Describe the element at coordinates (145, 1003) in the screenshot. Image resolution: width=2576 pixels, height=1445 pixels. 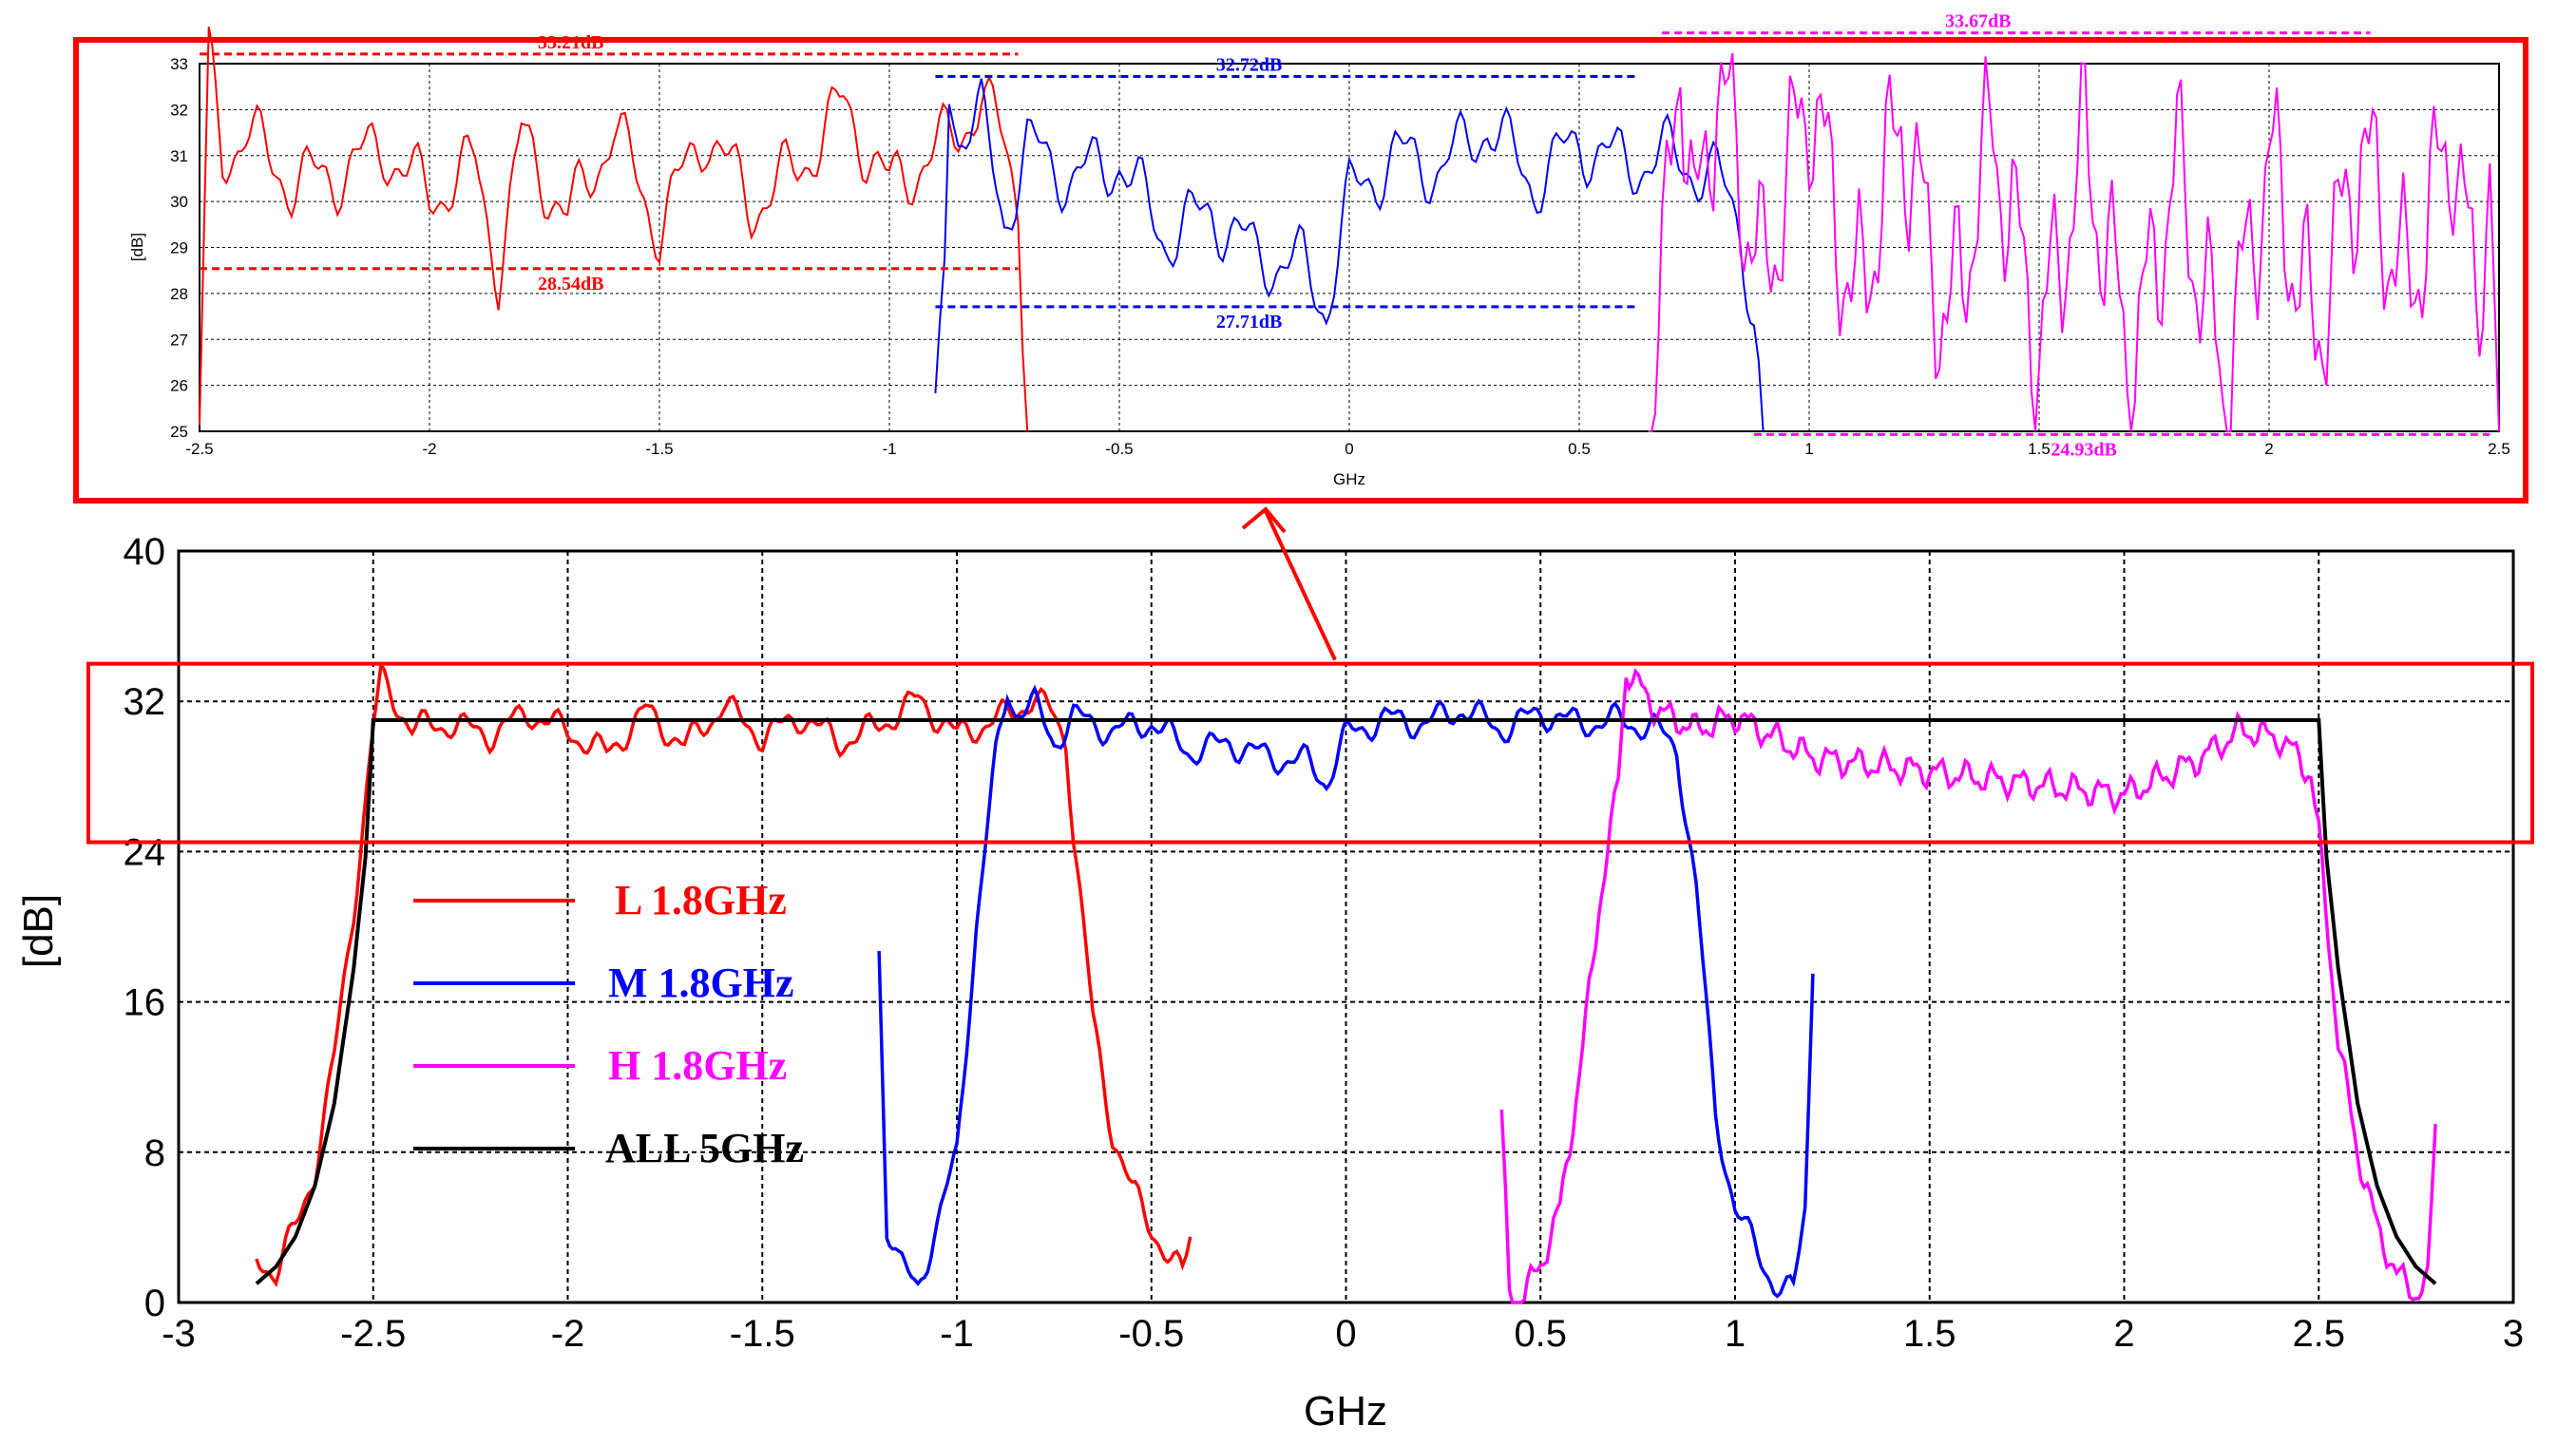
I see `y-tick-label: 16` at that location.